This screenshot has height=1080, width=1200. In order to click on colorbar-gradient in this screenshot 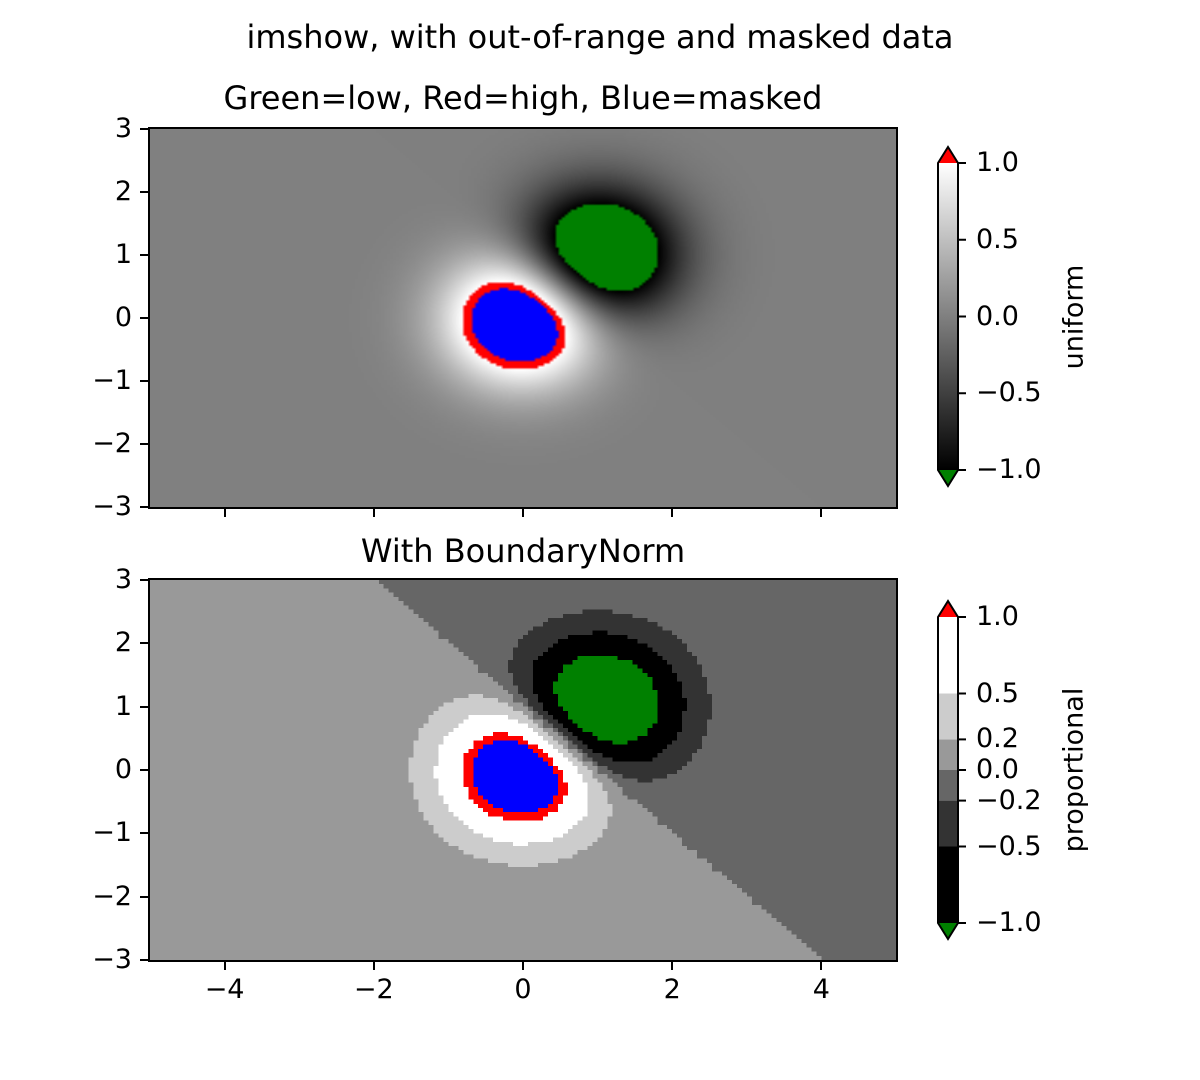, I will do `click(948, 316)`.